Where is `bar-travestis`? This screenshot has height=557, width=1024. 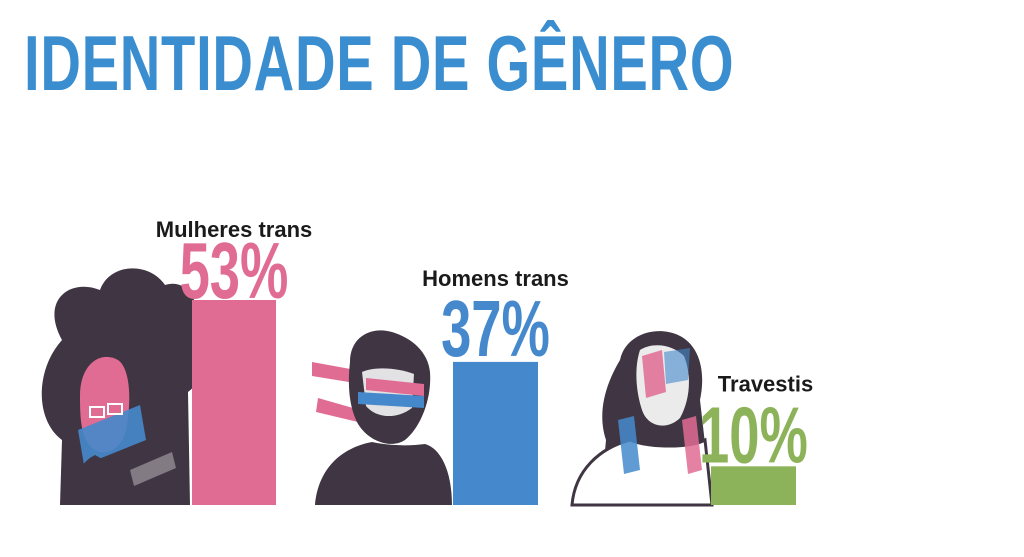 bar-travestis is located at coordinates (753, 485).